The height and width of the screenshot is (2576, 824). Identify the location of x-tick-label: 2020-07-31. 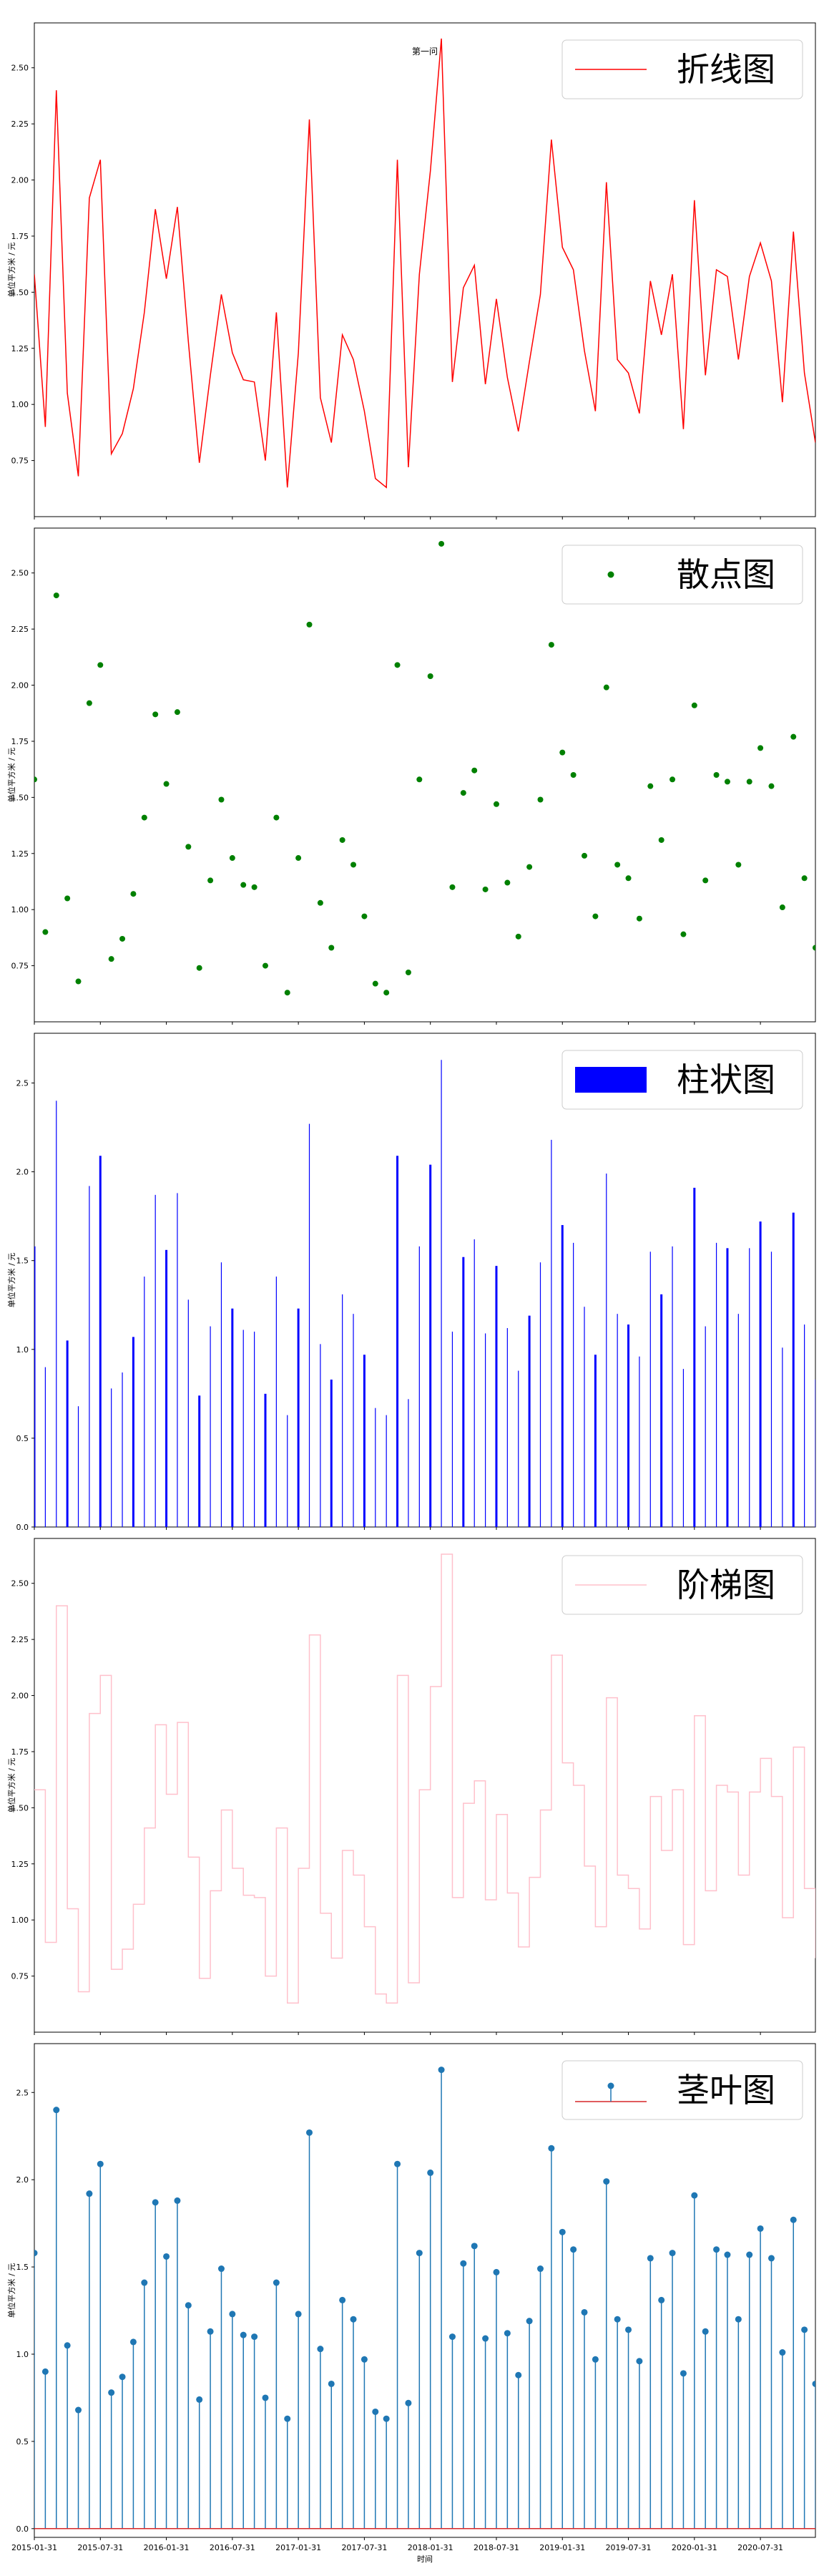
(760, 2547).